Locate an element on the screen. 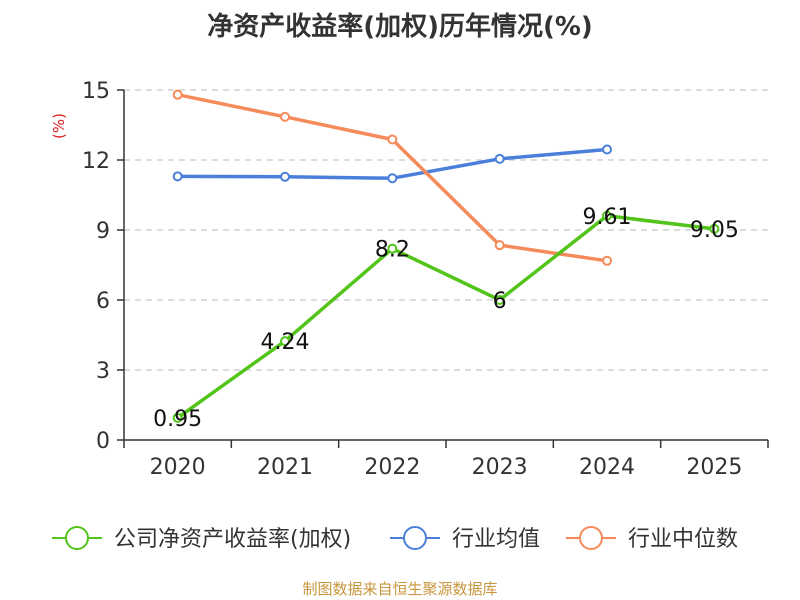 The height and width of the screenshot is (600, 800). y-tick-label: 3 is located at coordinates (103, 371).